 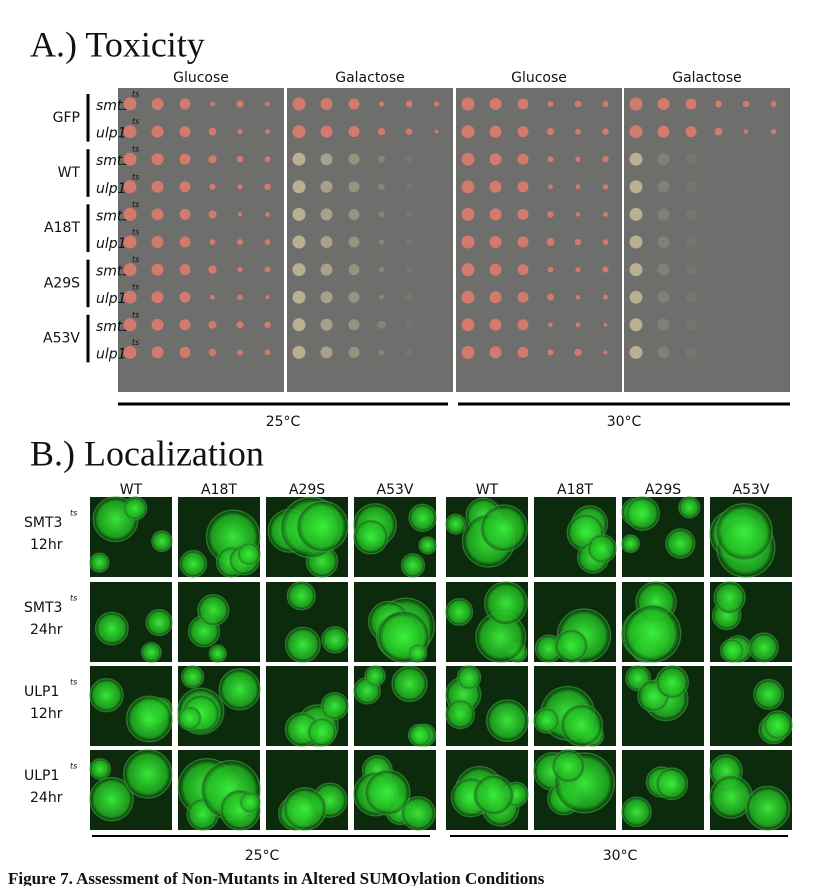 I want to click on temperature-label: 30°C, so click(x=624, y=422).